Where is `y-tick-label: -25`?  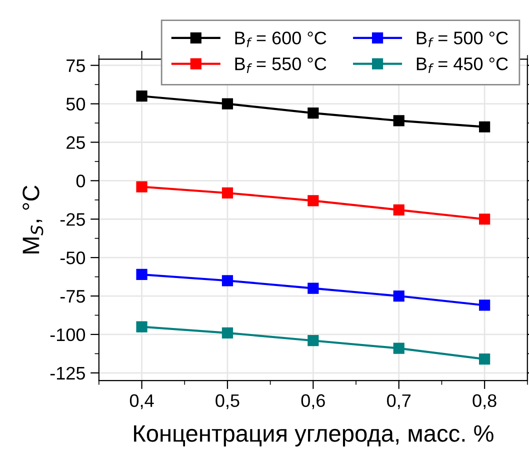
y-tick-label: -25 is located at coordinates (72, 219).